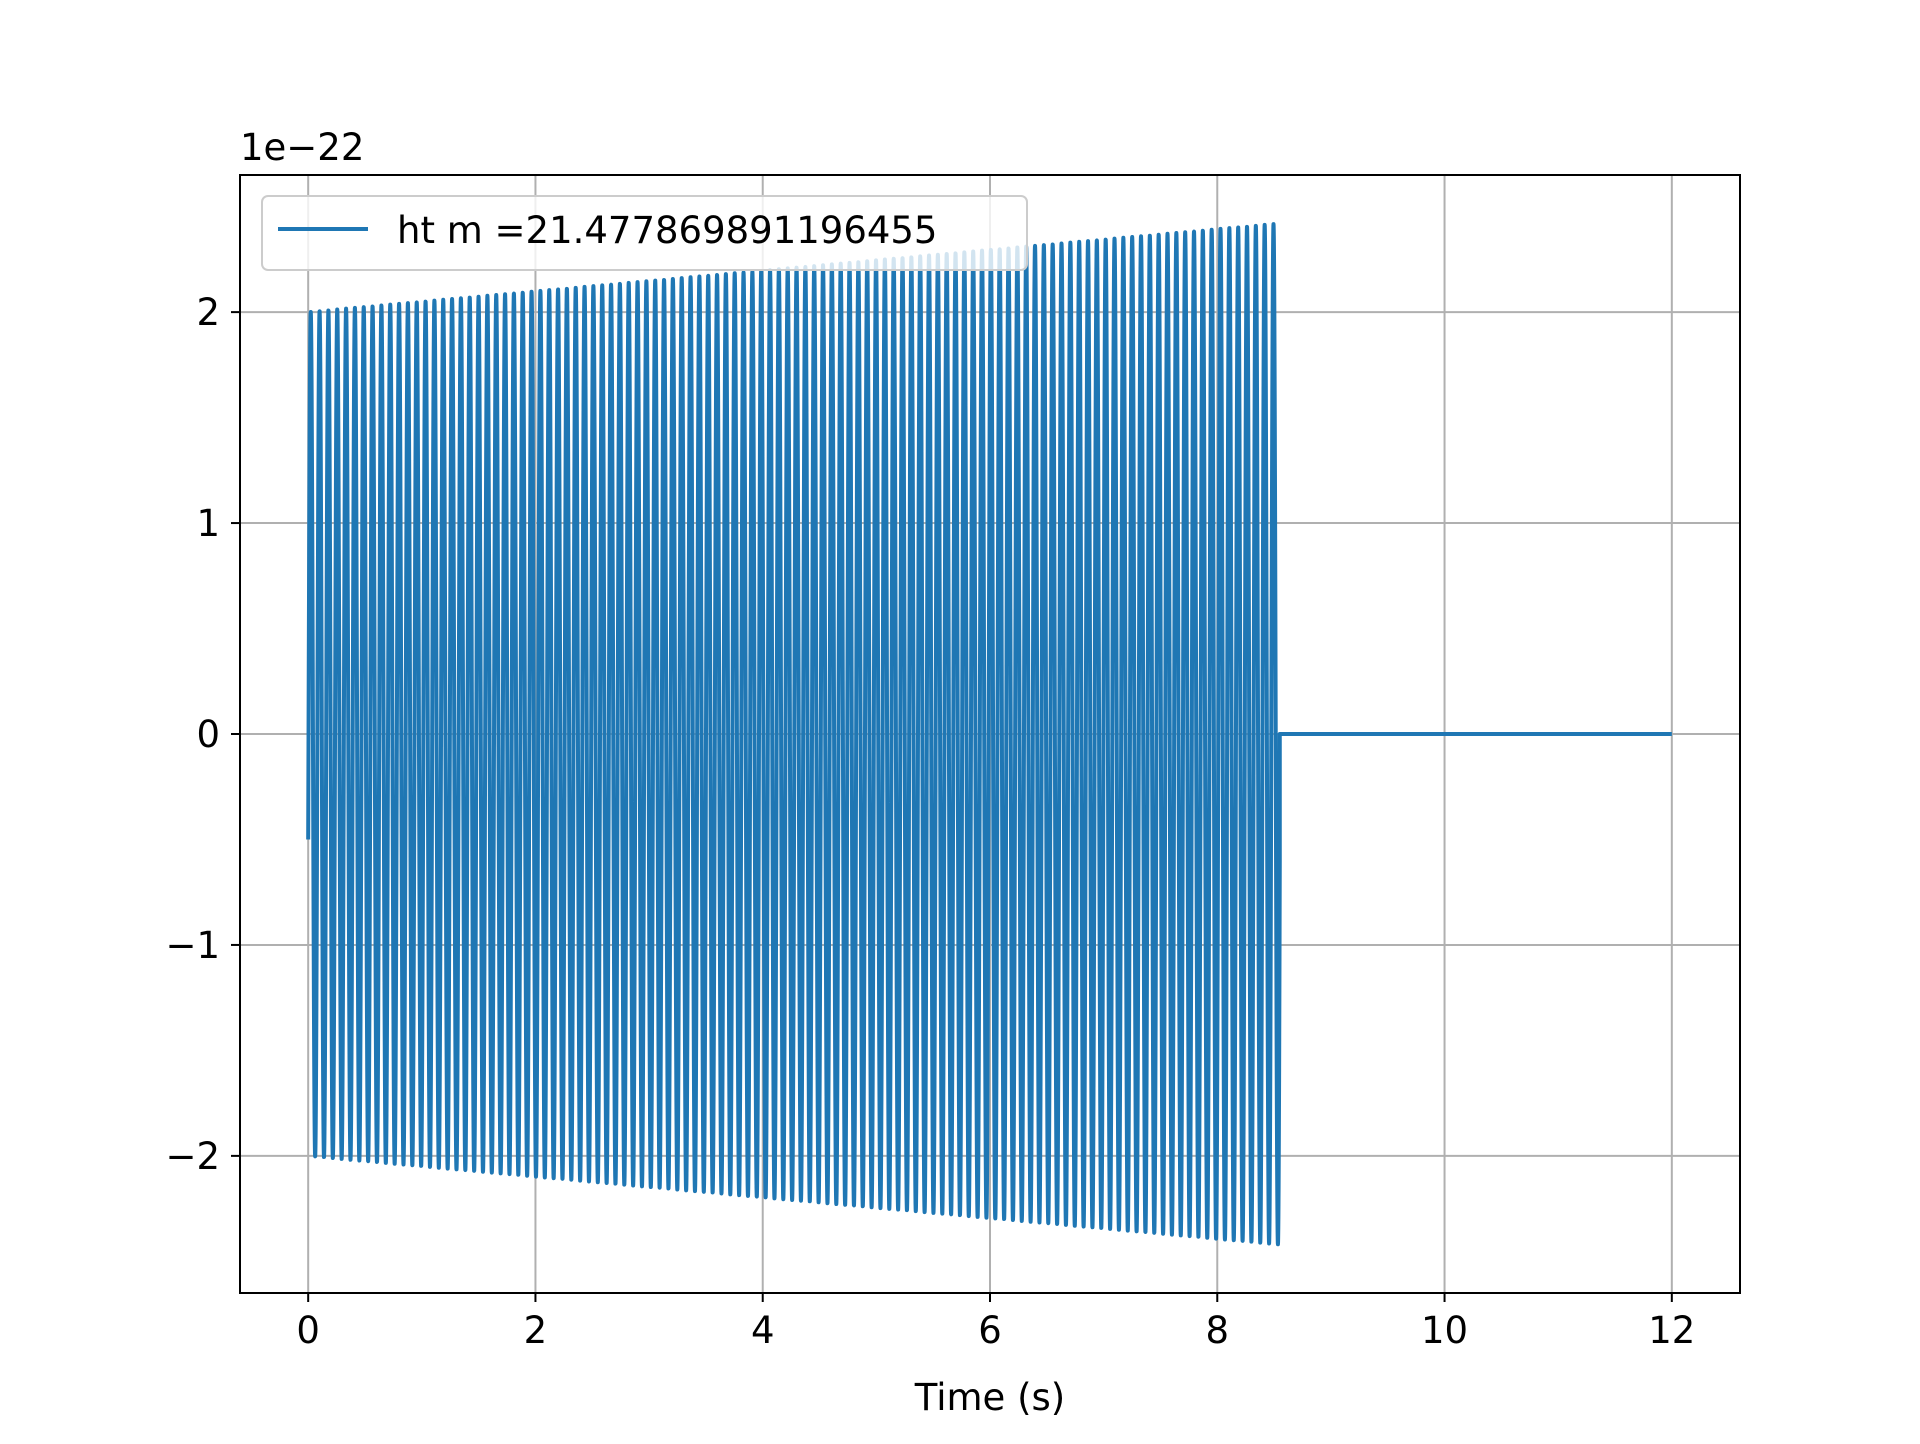 The width and height of the screenshot is (1920, 1444). I want to click on y-tick-label: 2, so click(208, 312).